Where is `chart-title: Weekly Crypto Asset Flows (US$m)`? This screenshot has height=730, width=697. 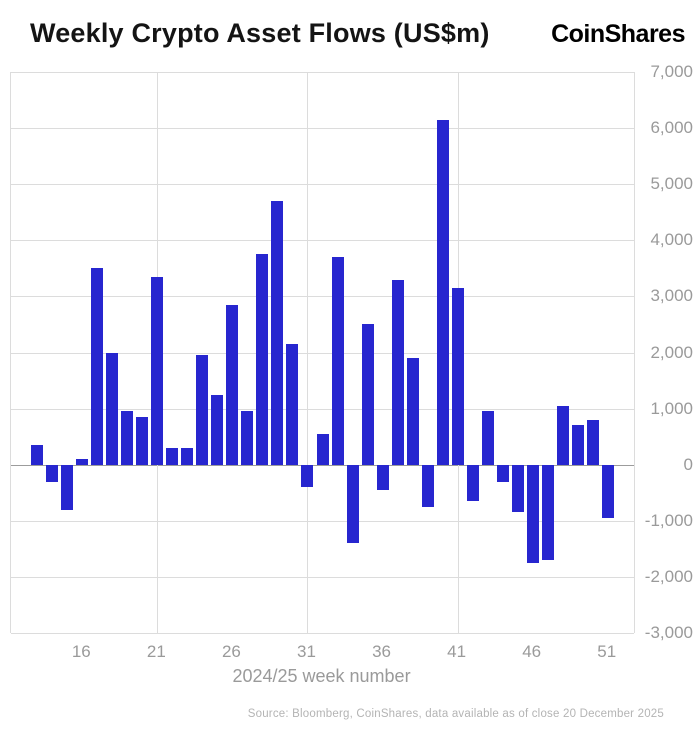
chart-title: Weekly Crypto Asset Flows (US$m) is located at coordinates (260, 33).